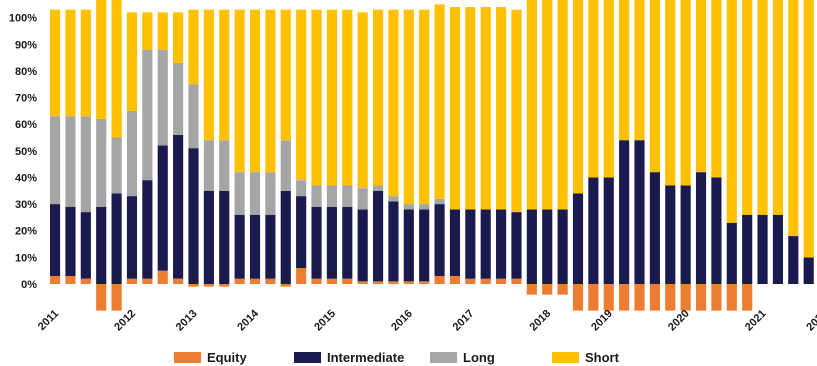 The width and height of the screenshot is (817, 366). I want to click on legend-item-long: Long, so click(462, 357).